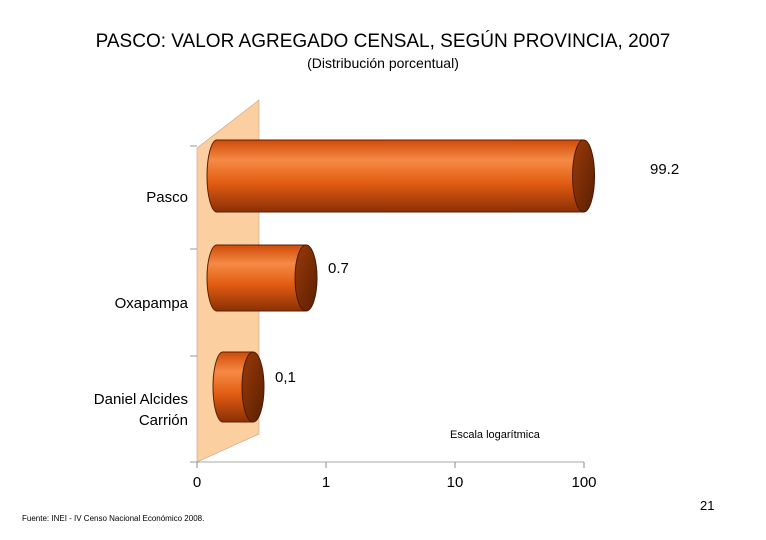 The image size is (766, 540). What do you see at coordinates (664, 169) in the screenshot?
I see `data-label: 99.2` at bounding box center [664, 169].